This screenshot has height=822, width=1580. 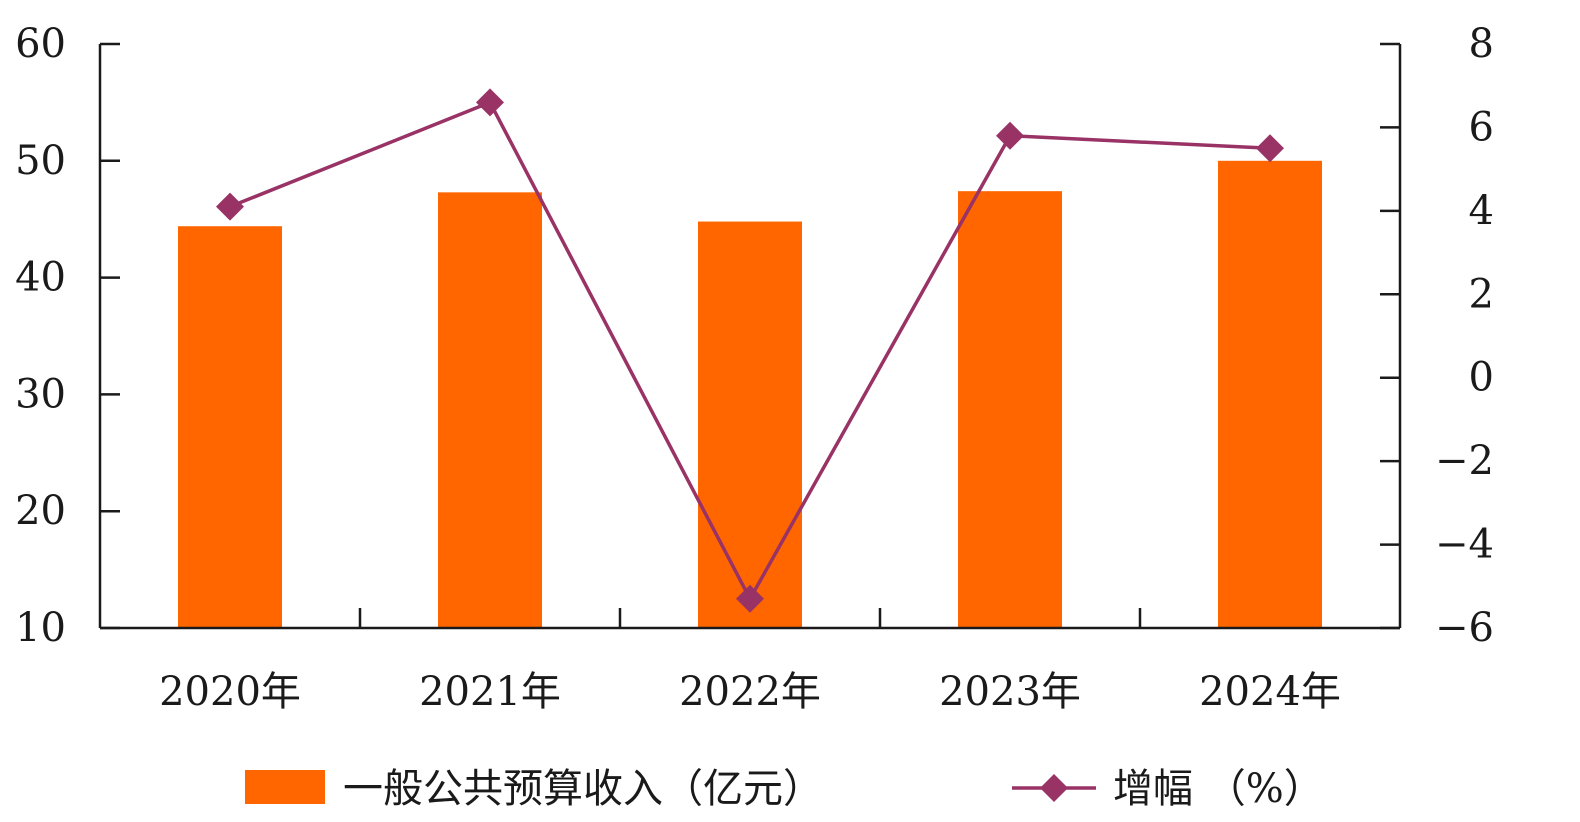 What do you see at coordinates (40, 394) in the screenshot?
I see `y-left-tick-label: 30` at bounding box center [40, 394].